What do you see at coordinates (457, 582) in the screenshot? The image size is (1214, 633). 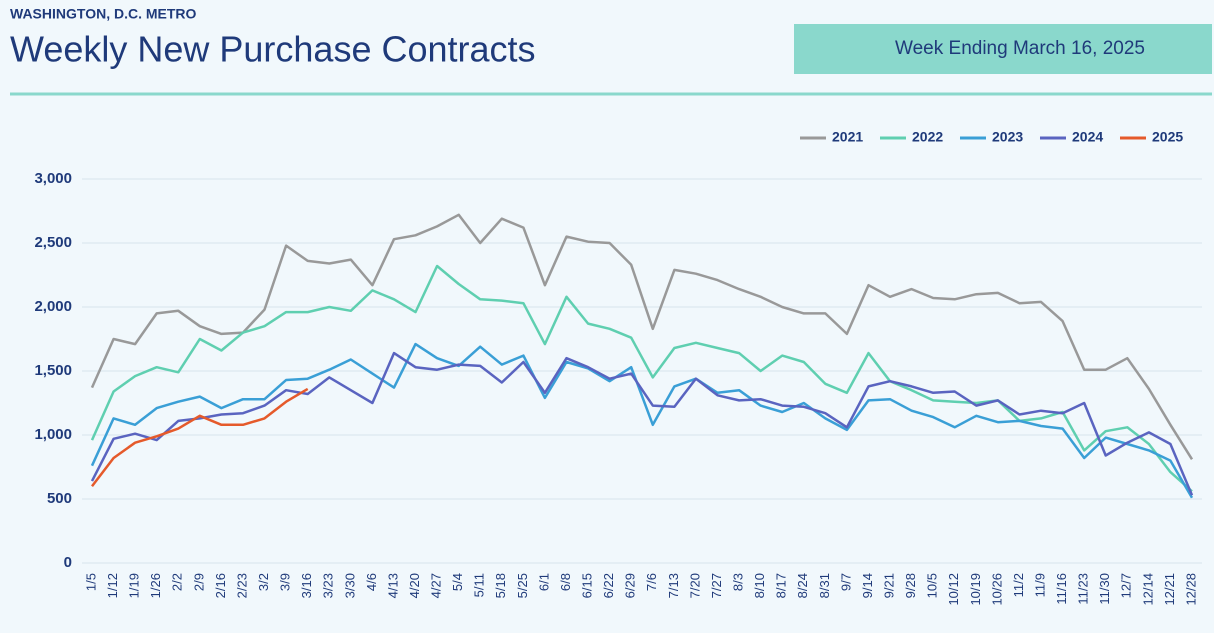 I see `x-tick-label: 5/4` at bounding box center [457, 582].